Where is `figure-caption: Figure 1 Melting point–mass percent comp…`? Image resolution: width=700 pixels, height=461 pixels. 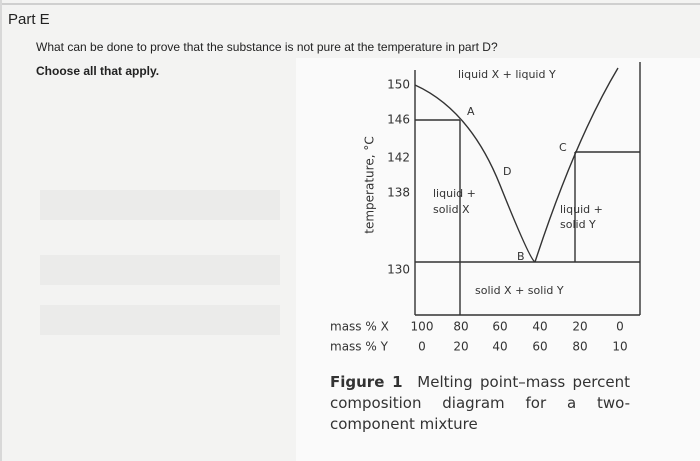
figure-caption: Figure 1 Melting point–mass percent comp… is located at coordinates (480, 403).